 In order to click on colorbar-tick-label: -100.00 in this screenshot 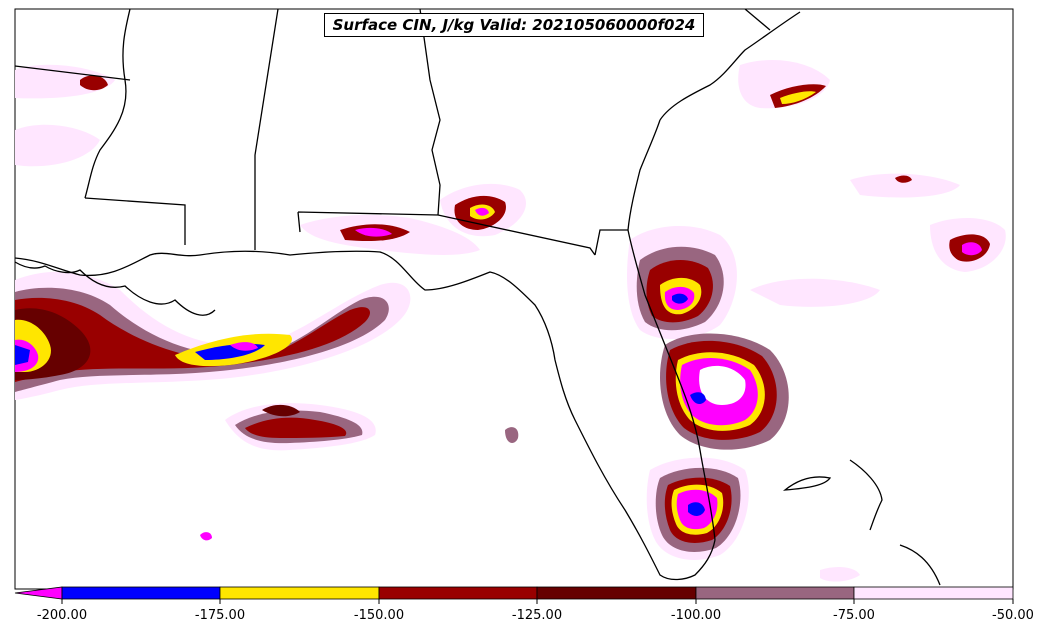, I will do `click(696, 615)`.